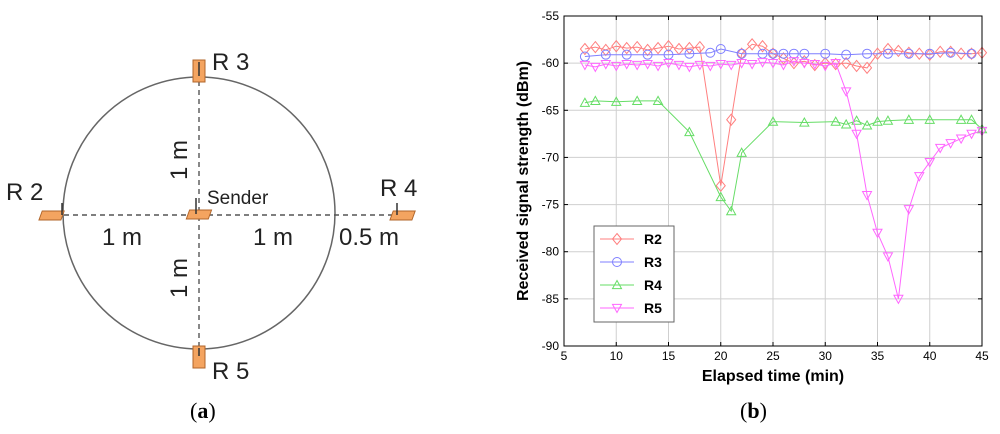 The width and height of the screenshot is (1000, 434). I want to click on receiver-r2-device, so click(51, 215).